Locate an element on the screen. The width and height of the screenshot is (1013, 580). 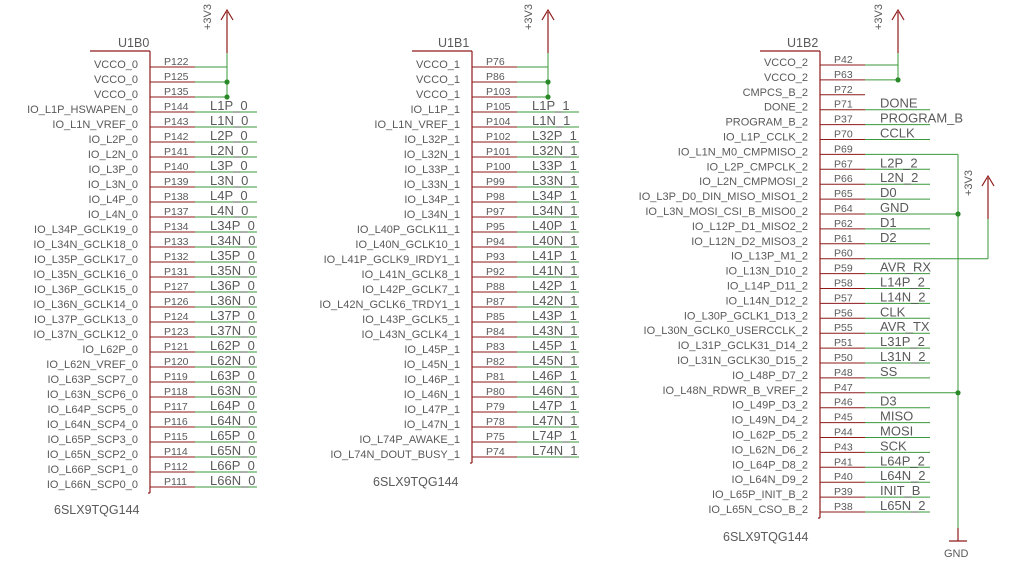
net-label: L33P_1 is located at coordinates (554, 165).